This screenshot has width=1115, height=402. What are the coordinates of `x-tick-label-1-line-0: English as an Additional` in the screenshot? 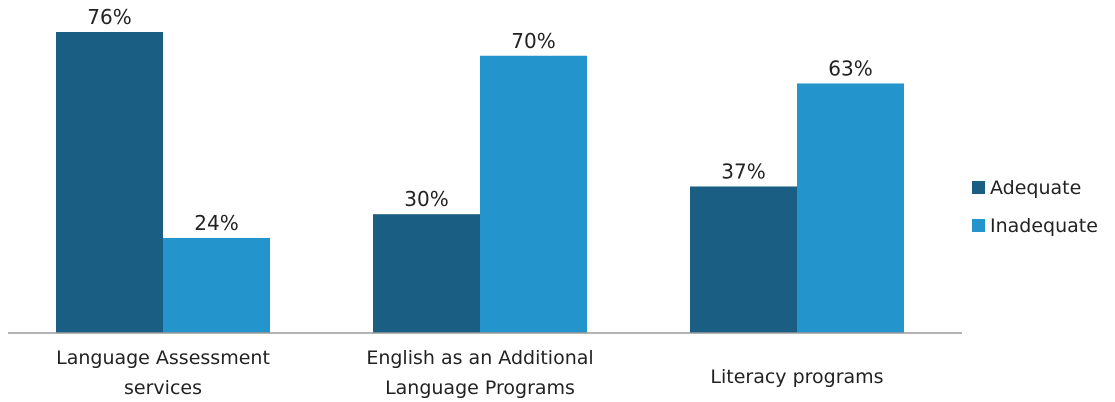 It's located at (479, 358).